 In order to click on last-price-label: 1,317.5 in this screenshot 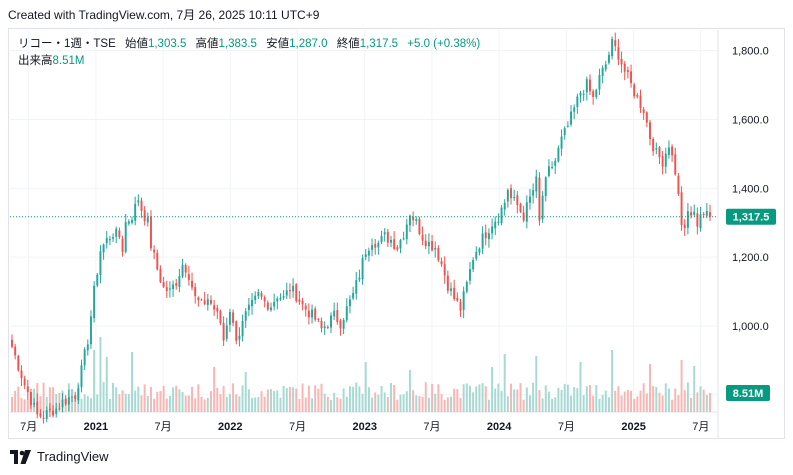, I will do `click(751, 218)`.